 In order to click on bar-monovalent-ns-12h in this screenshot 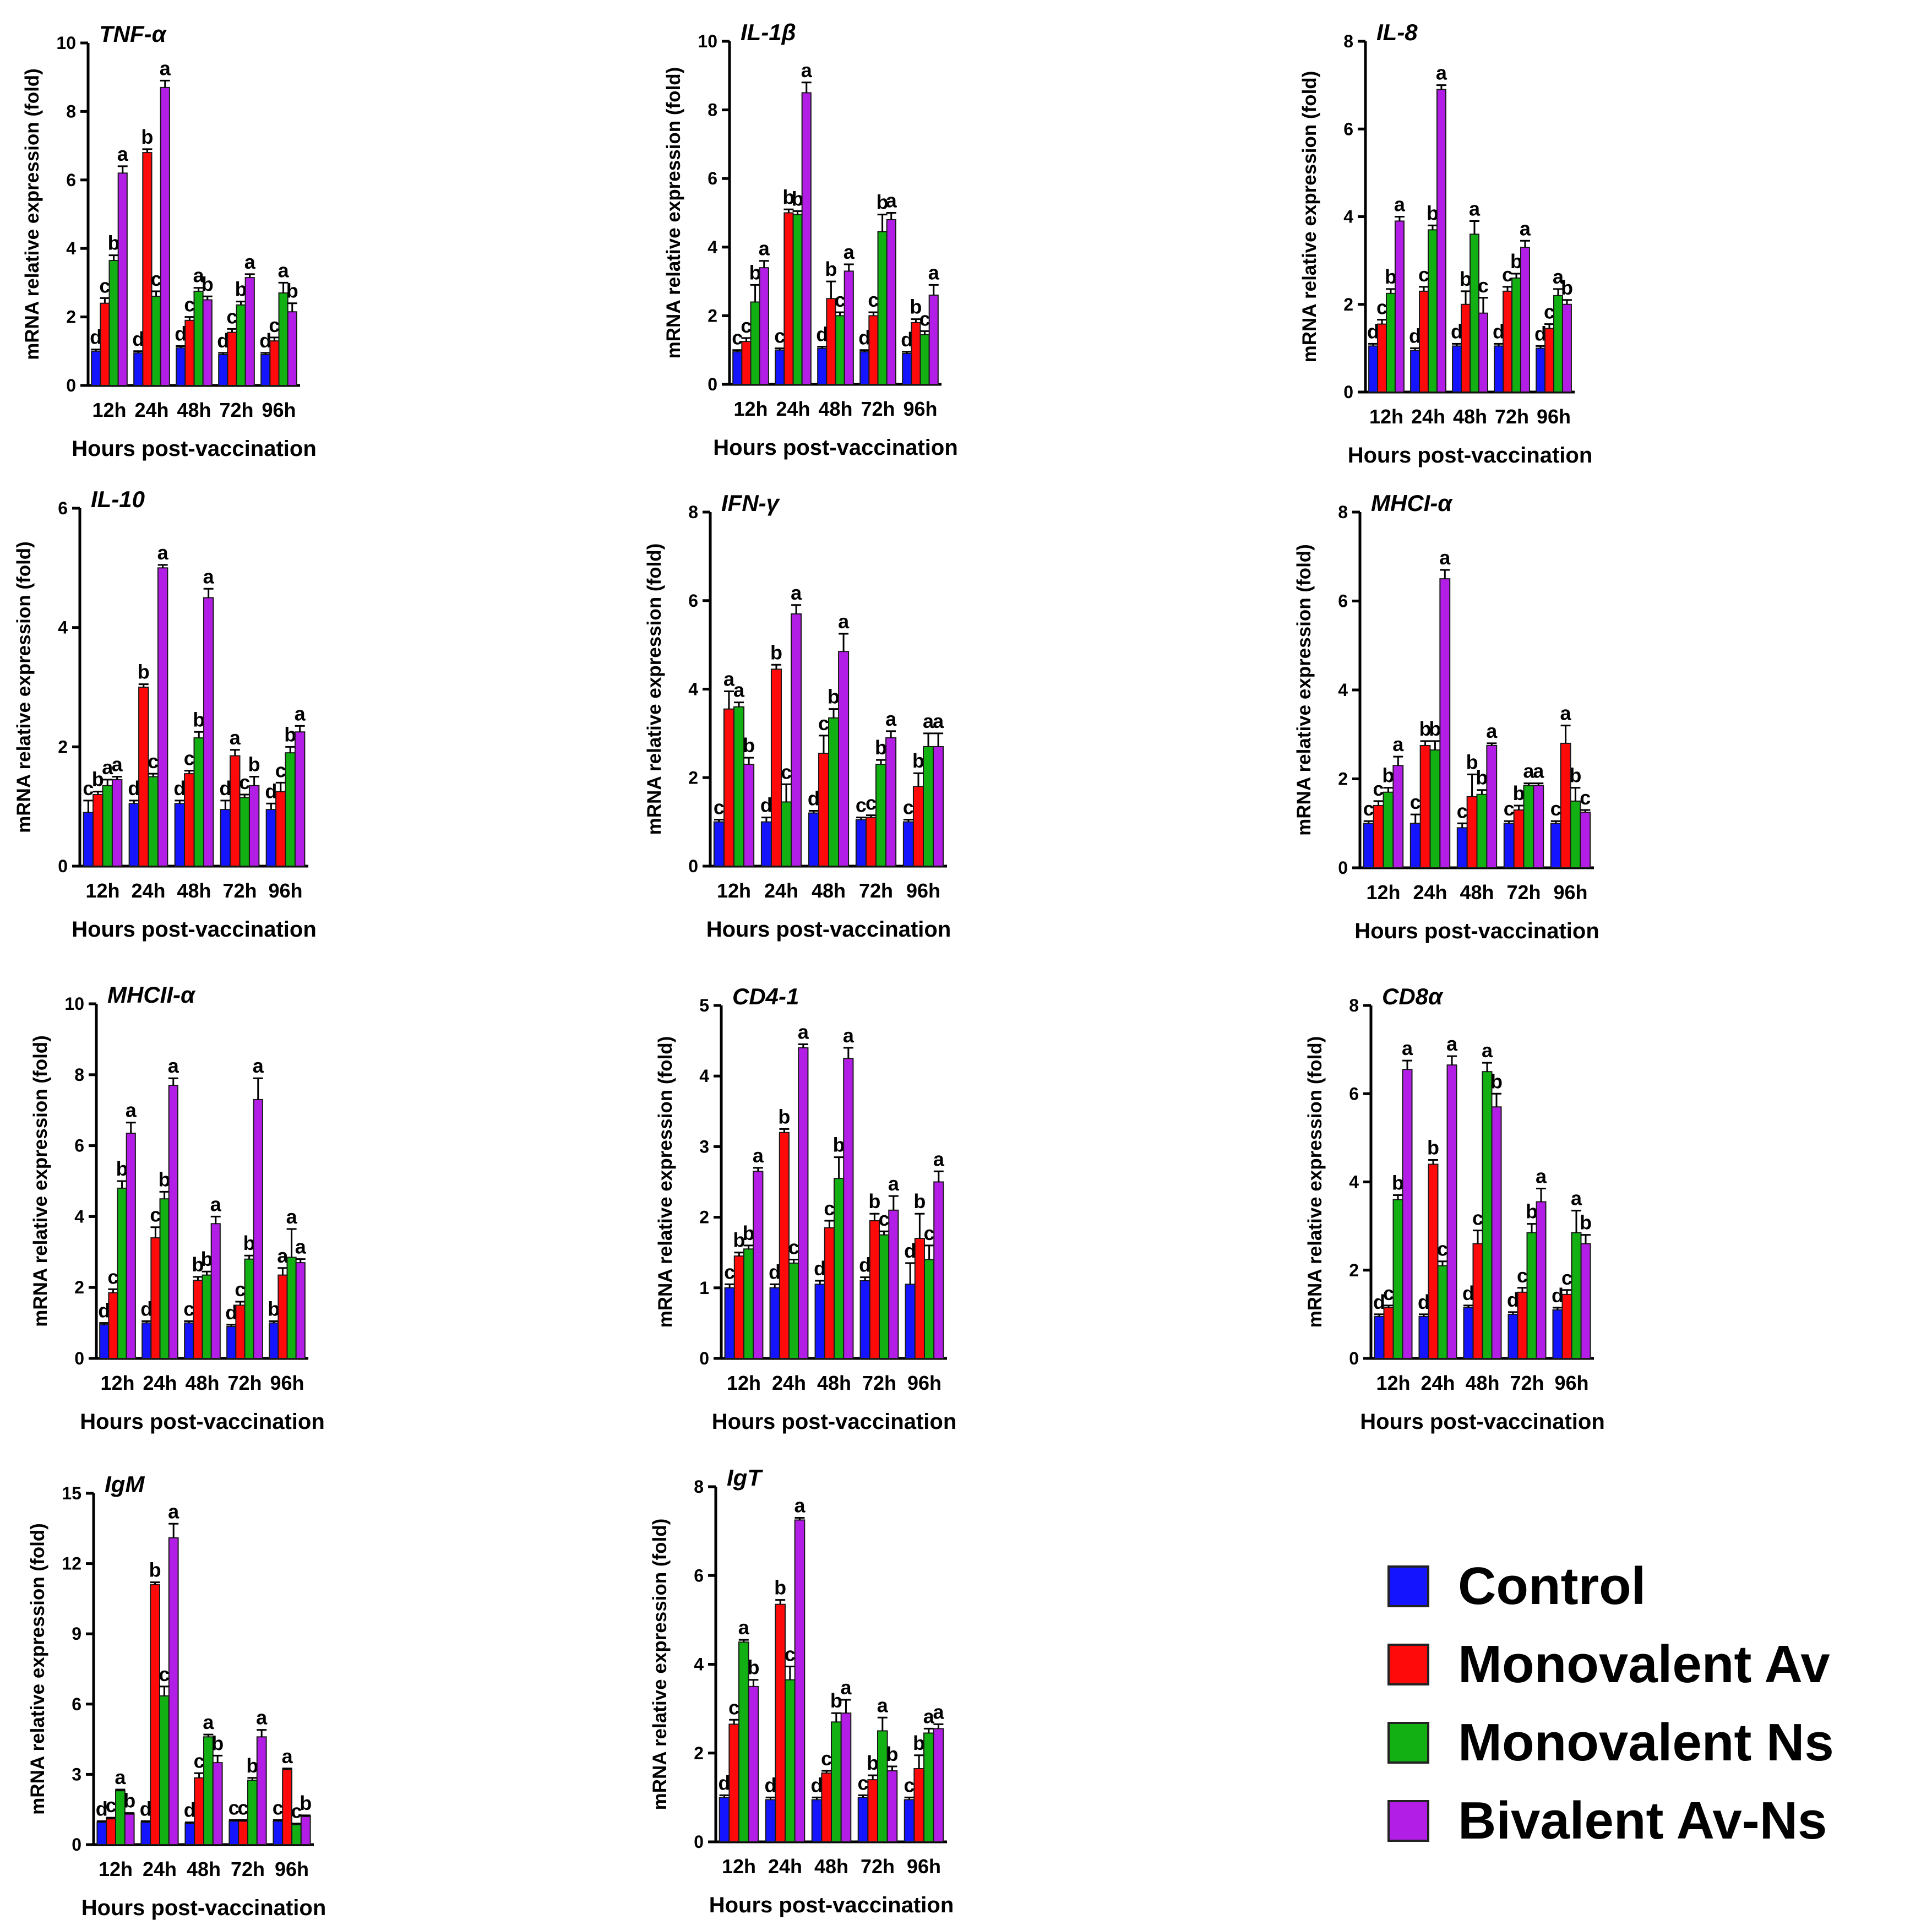, I will do `click(739, 786)`.